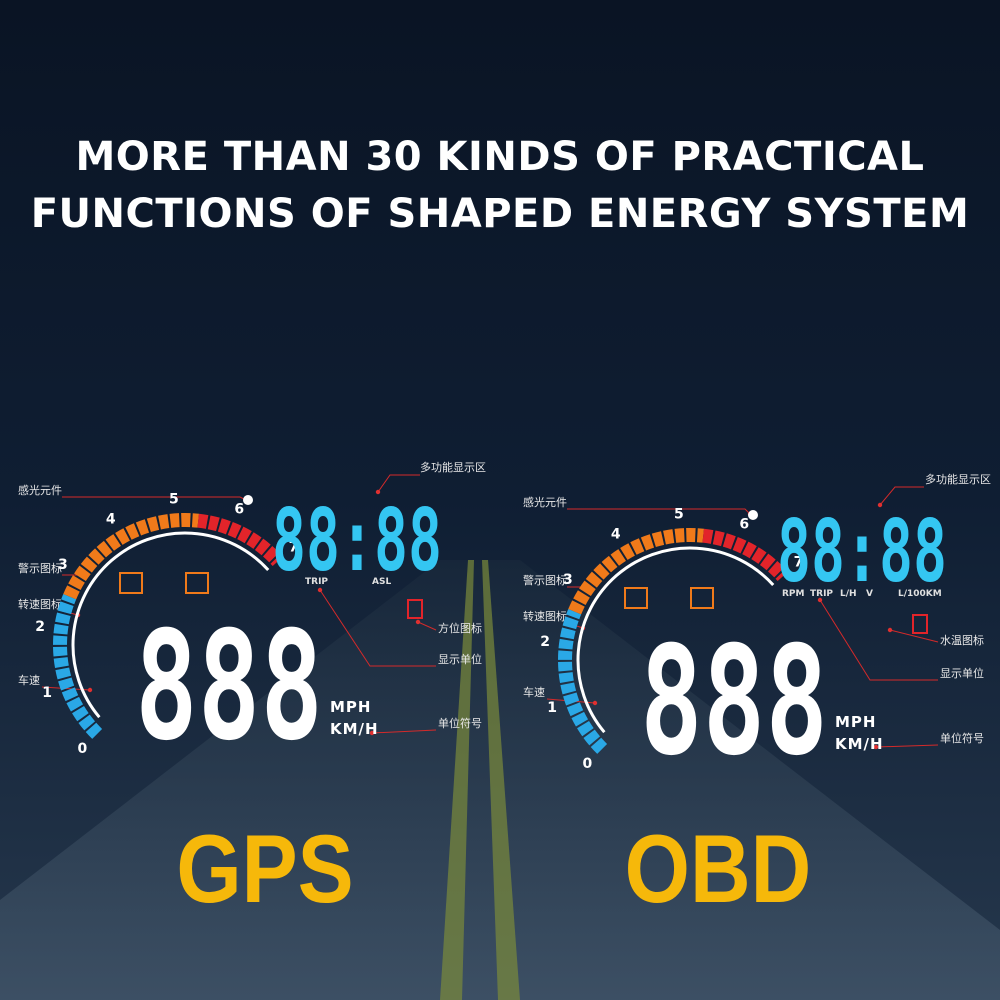 This screenshot has height=1000, width=1000. I want to click on display-unit: V, so click(869, 594).